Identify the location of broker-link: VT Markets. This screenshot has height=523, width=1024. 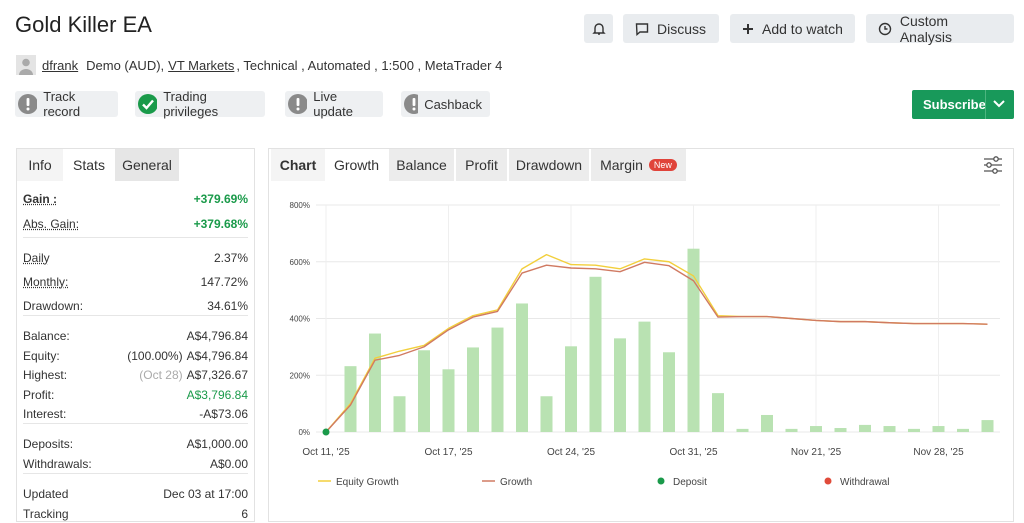
(201, 65).